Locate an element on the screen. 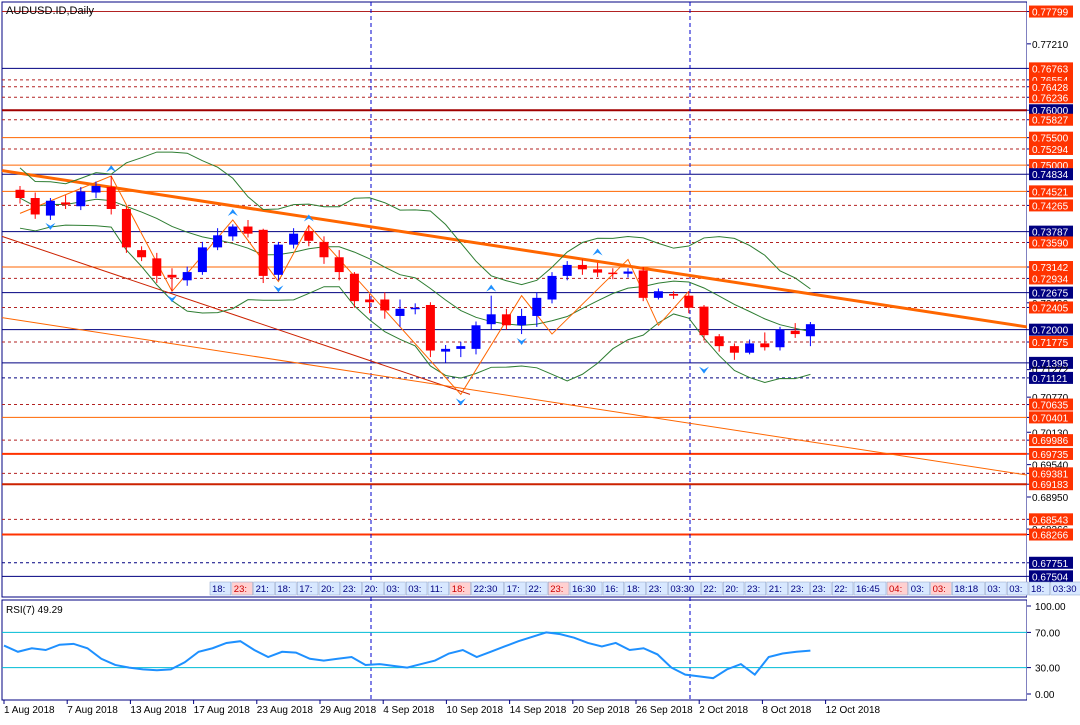 Image resolution: width=1080 pixels, height=725 pixels. bollinger-middle is located at coordinates (415, 265).